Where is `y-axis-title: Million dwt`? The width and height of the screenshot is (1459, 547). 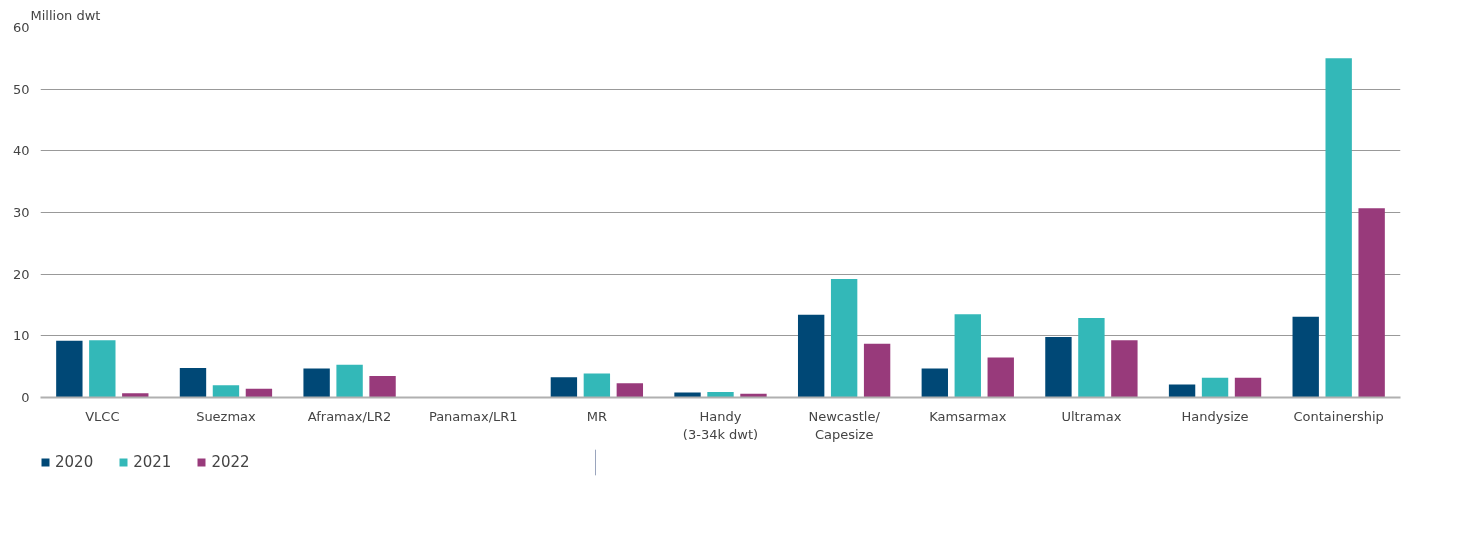 y-axis-title: Million dwt is located at coordinates (65, 15).